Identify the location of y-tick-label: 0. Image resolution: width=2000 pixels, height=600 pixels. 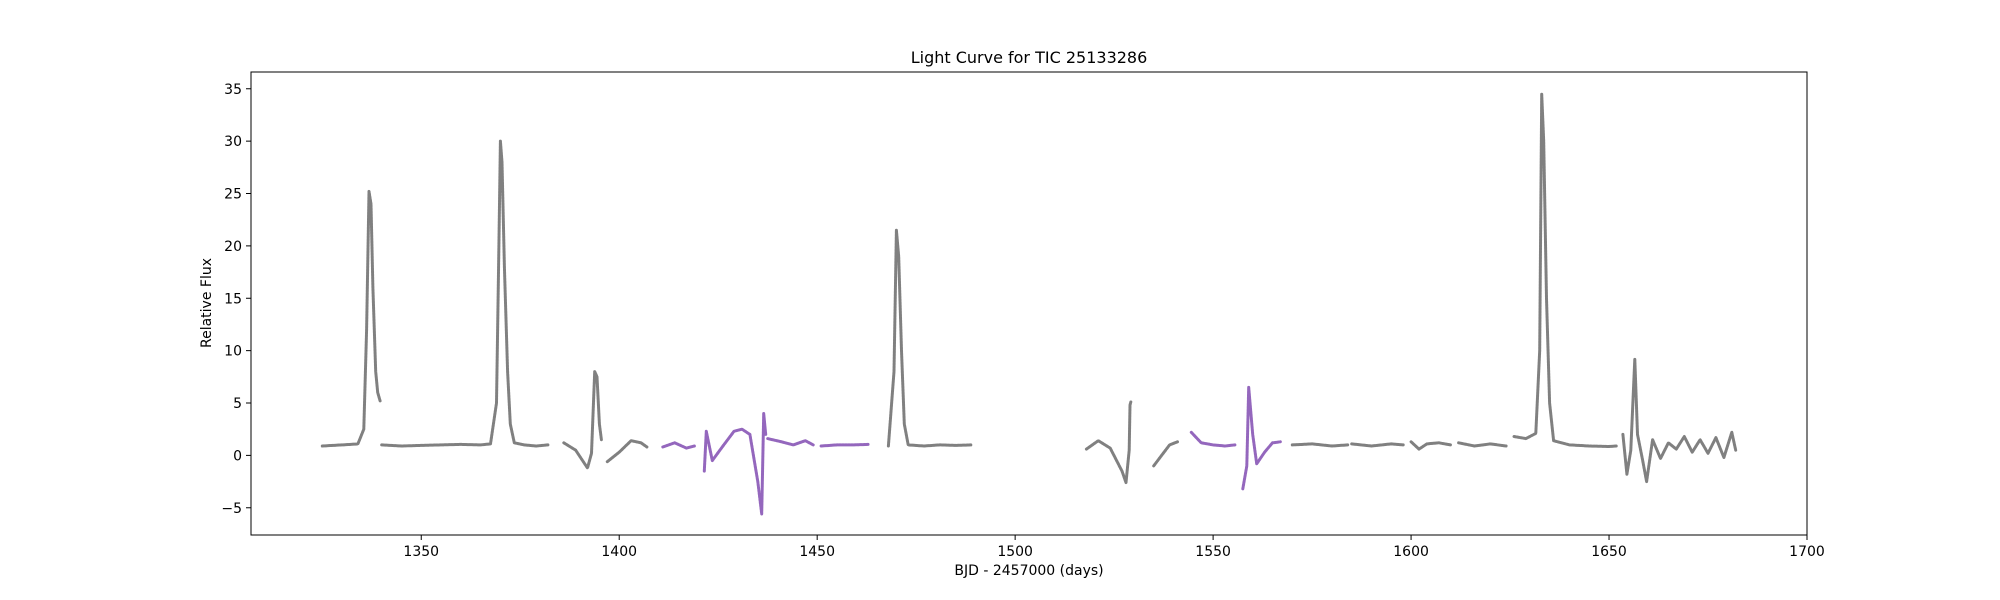
(237, 456).